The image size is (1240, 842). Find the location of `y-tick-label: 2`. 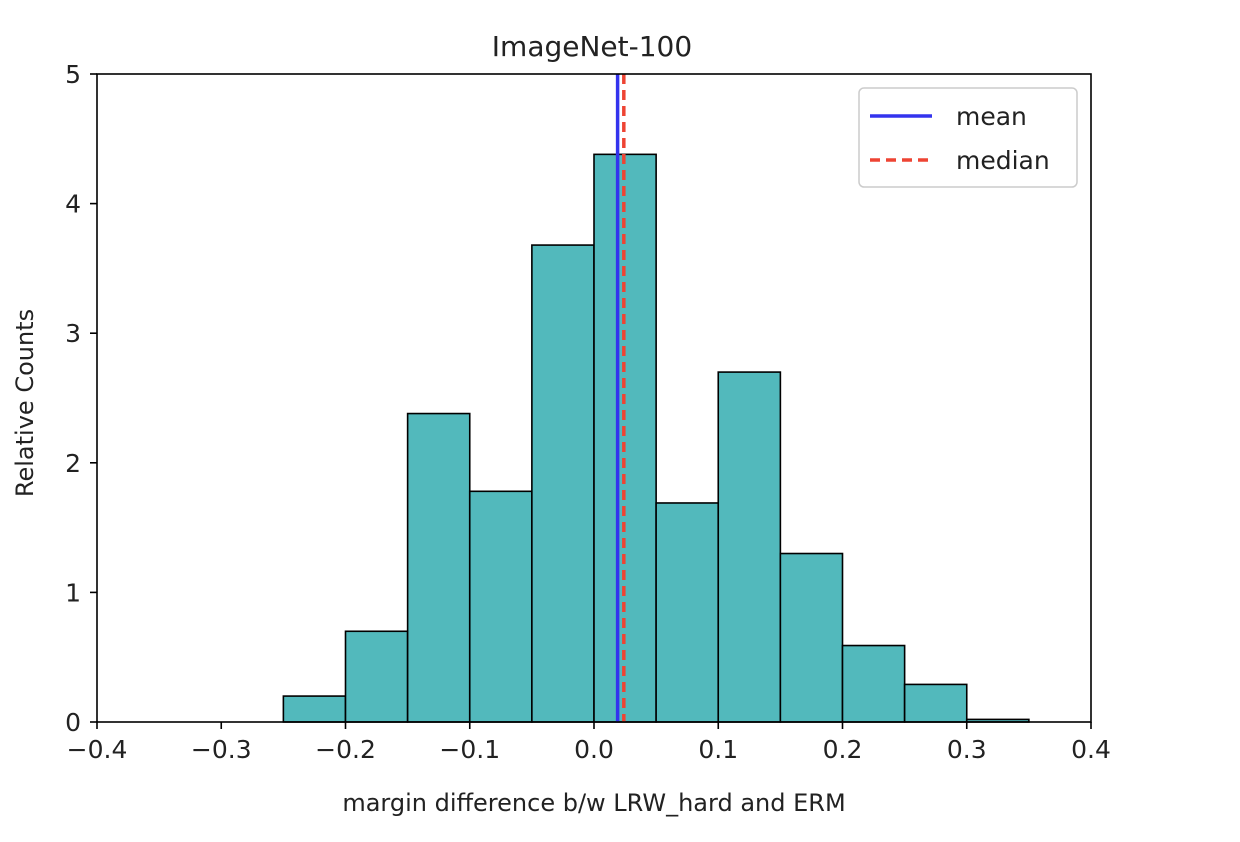

y-tick-label: 2 is located at coordinates (73, 463).